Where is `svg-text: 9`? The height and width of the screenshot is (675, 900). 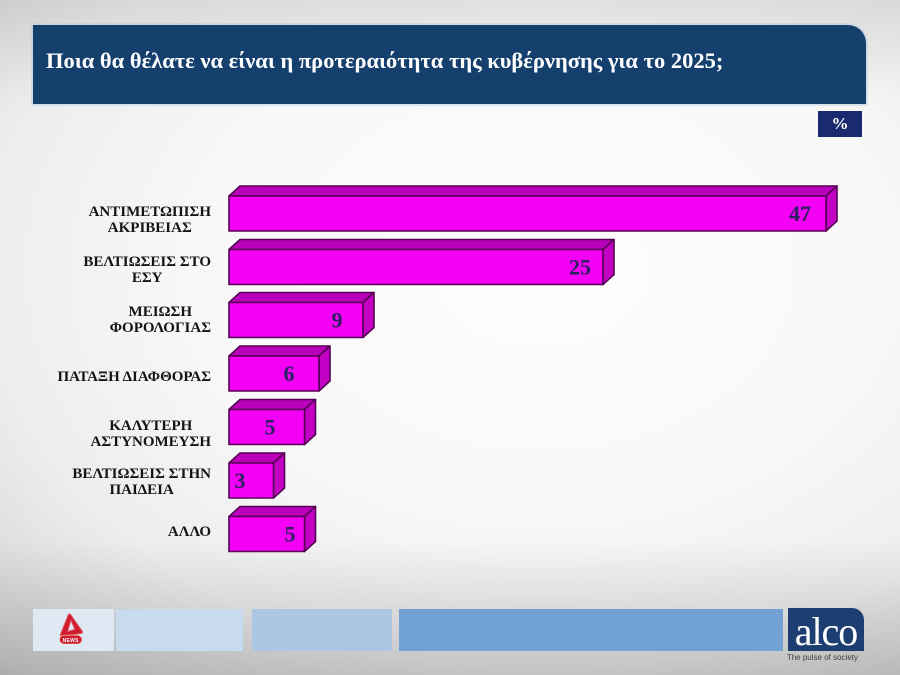
svg-text: 9 is located at coordinates (337, 320).